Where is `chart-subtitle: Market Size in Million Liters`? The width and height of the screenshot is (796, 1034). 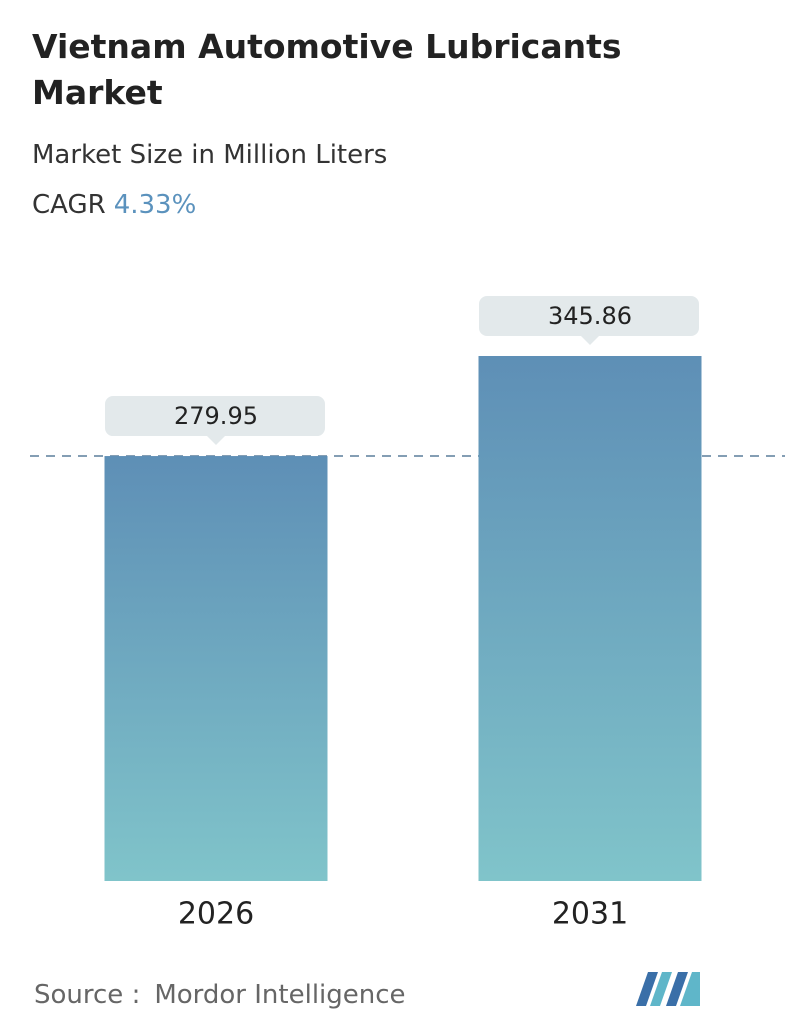
chart-subtitle: Market Size in Million Liters is located at coordinates (210, 155).